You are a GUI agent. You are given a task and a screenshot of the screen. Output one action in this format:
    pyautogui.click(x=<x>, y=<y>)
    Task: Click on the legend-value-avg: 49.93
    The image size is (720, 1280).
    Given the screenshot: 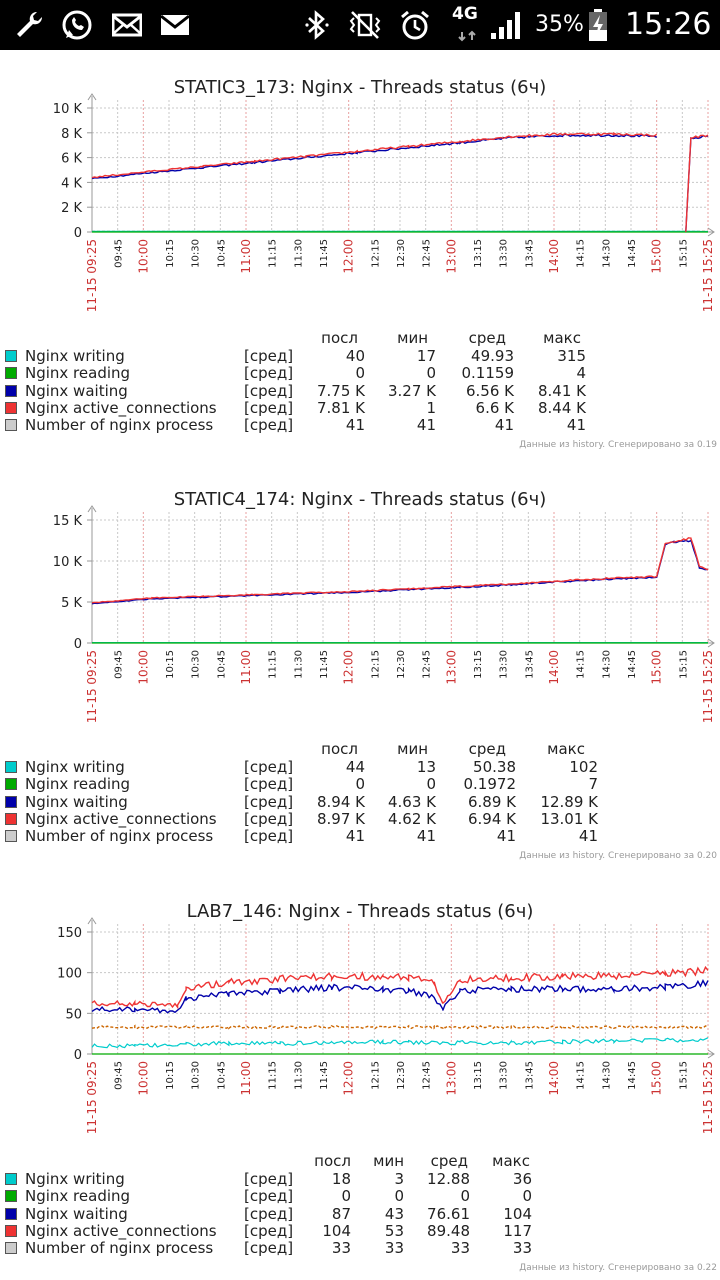 What is the action you would take?
    pyautogui.click(x=492, y=356)
    